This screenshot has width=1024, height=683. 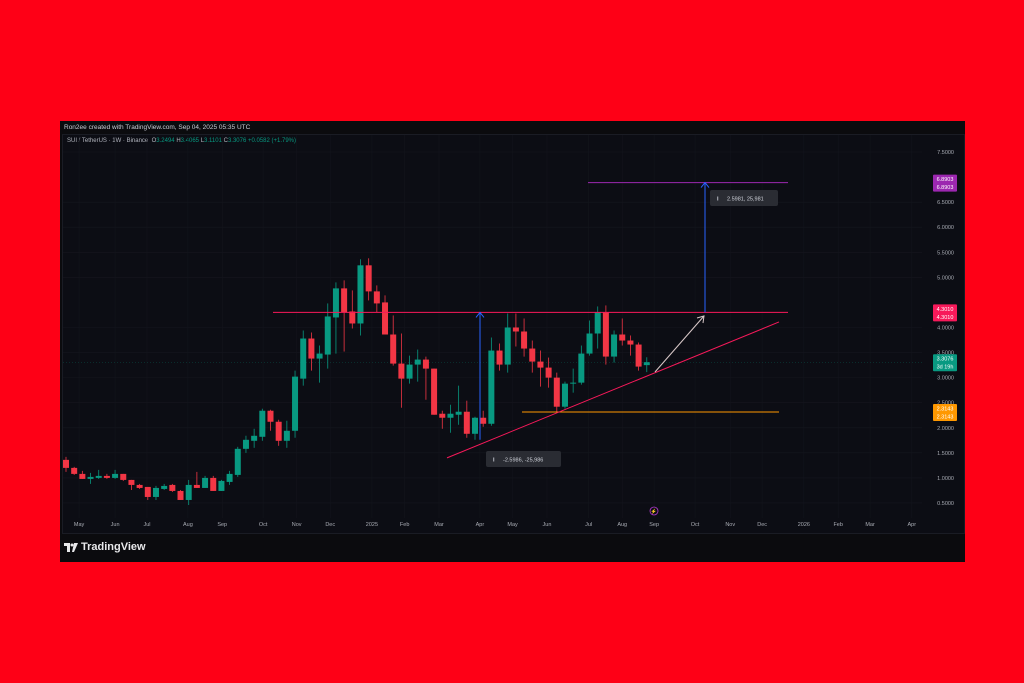 I want to click on measure-label-1-text: -2.5986, -25,986, so click(x=523, y=461).